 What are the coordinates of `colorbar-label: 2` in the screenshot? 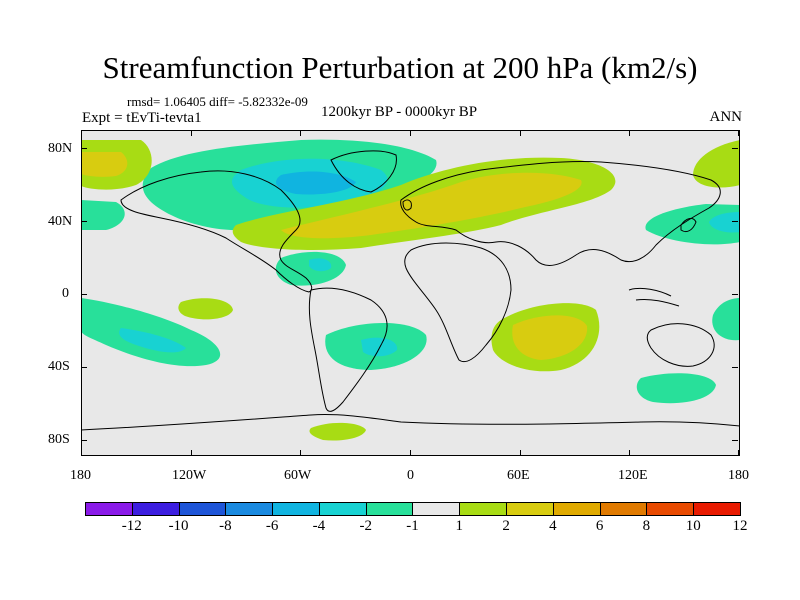 It's located at (506, 526).